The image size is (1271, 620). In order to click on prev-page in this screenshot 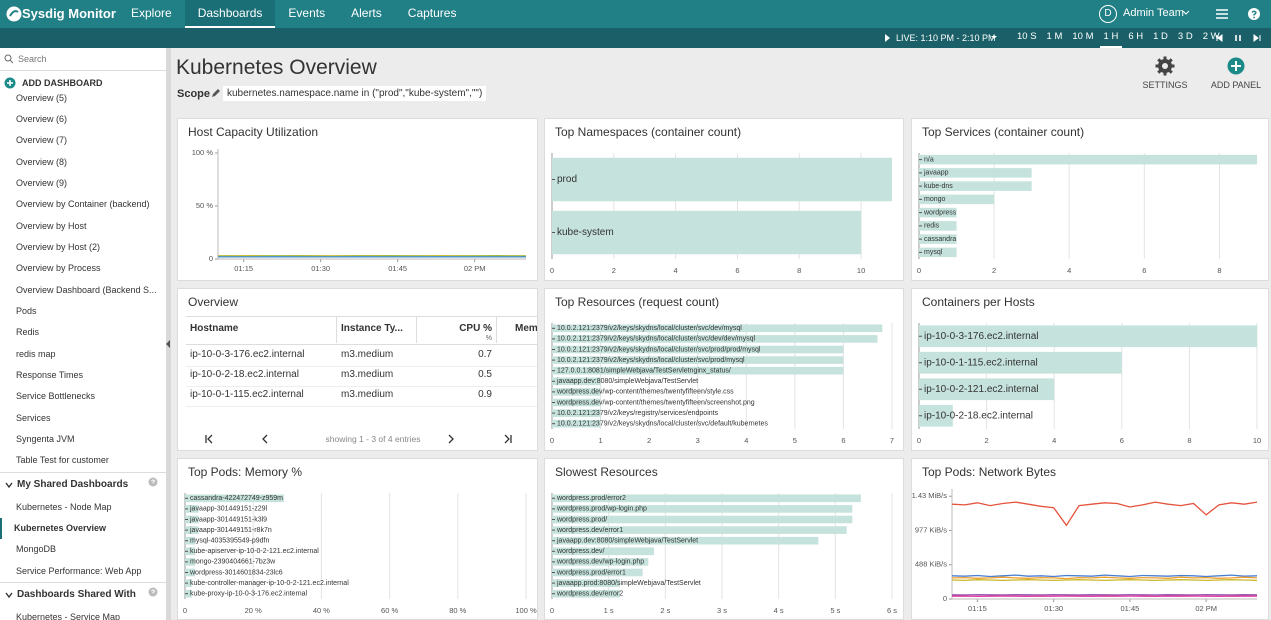, I will do `click(265, 439)`.